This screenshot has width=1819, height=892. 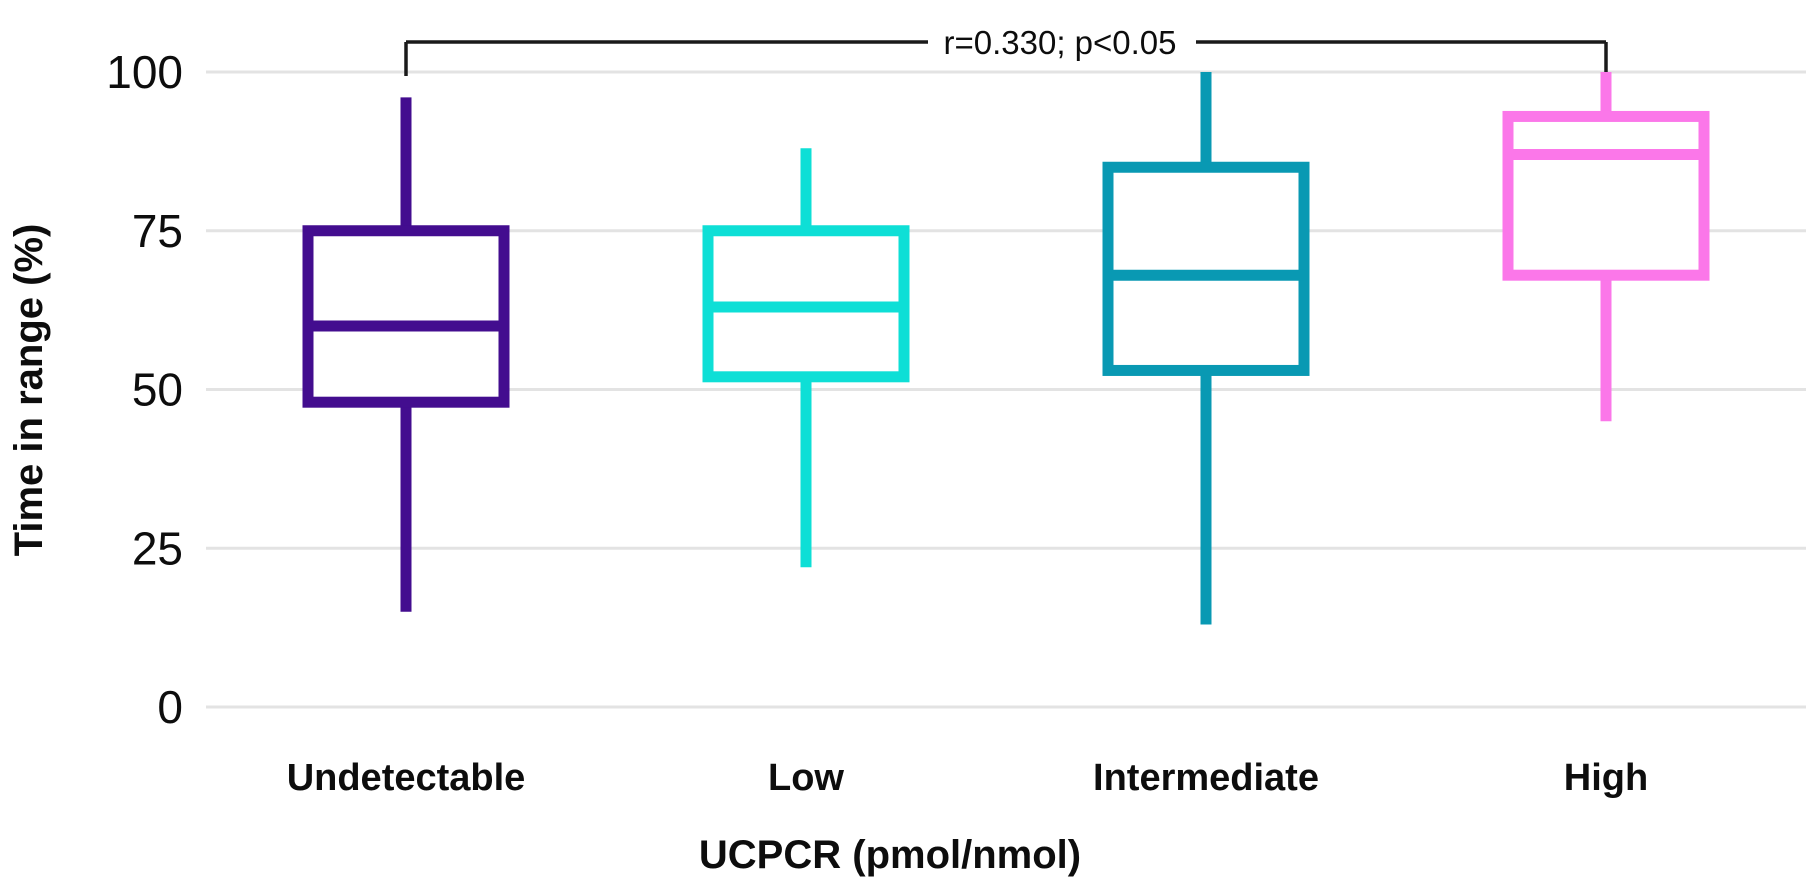 I want to click on category-label-high: High, so click(x=1606, y=778).